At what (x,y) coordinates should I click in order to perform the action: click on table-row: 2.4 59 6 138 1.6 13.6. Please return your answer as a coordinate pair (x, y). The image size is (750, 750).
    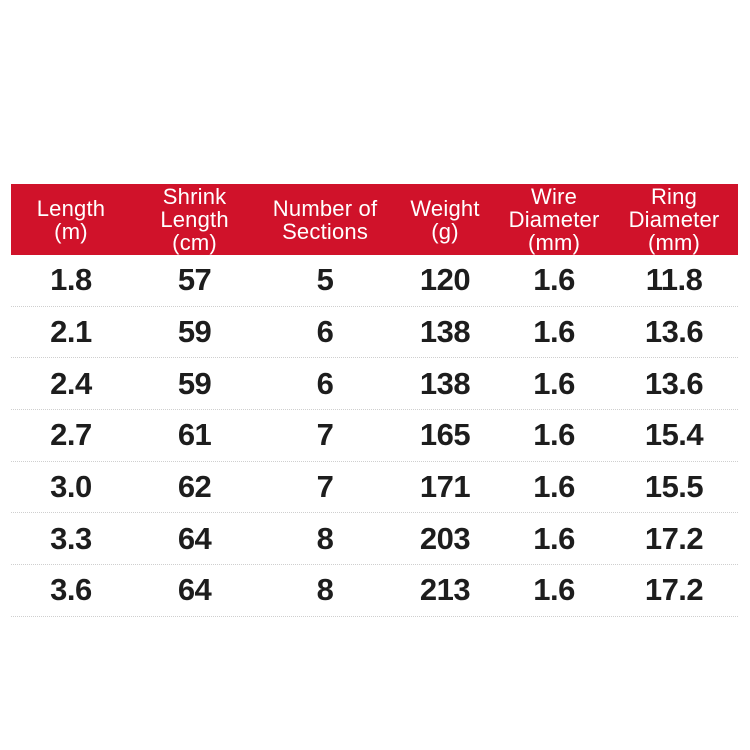
    Looking at the image, I should click on (374, 384).